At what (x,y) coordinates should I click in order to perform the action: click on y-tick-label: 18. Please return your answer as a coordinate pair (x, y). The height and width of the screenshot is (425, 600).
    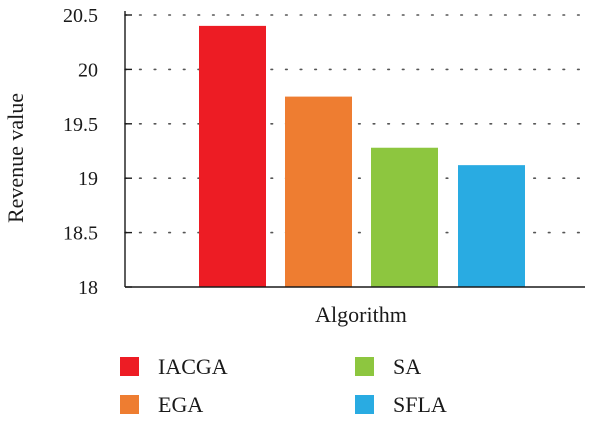
    Looking at the image, I should click on (88, 288).